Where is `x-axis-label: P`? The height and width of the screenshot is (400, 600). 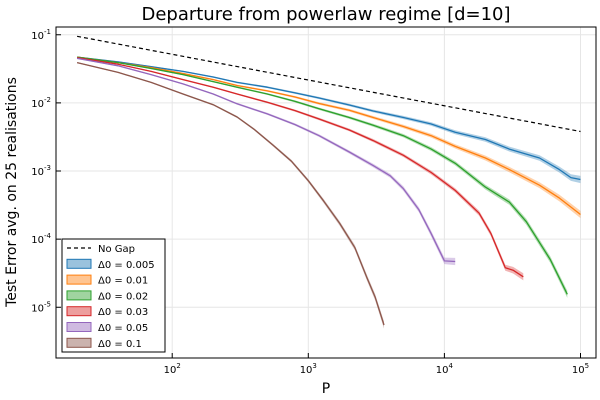
x-axis-label: P is located at coordinates (326, 389).